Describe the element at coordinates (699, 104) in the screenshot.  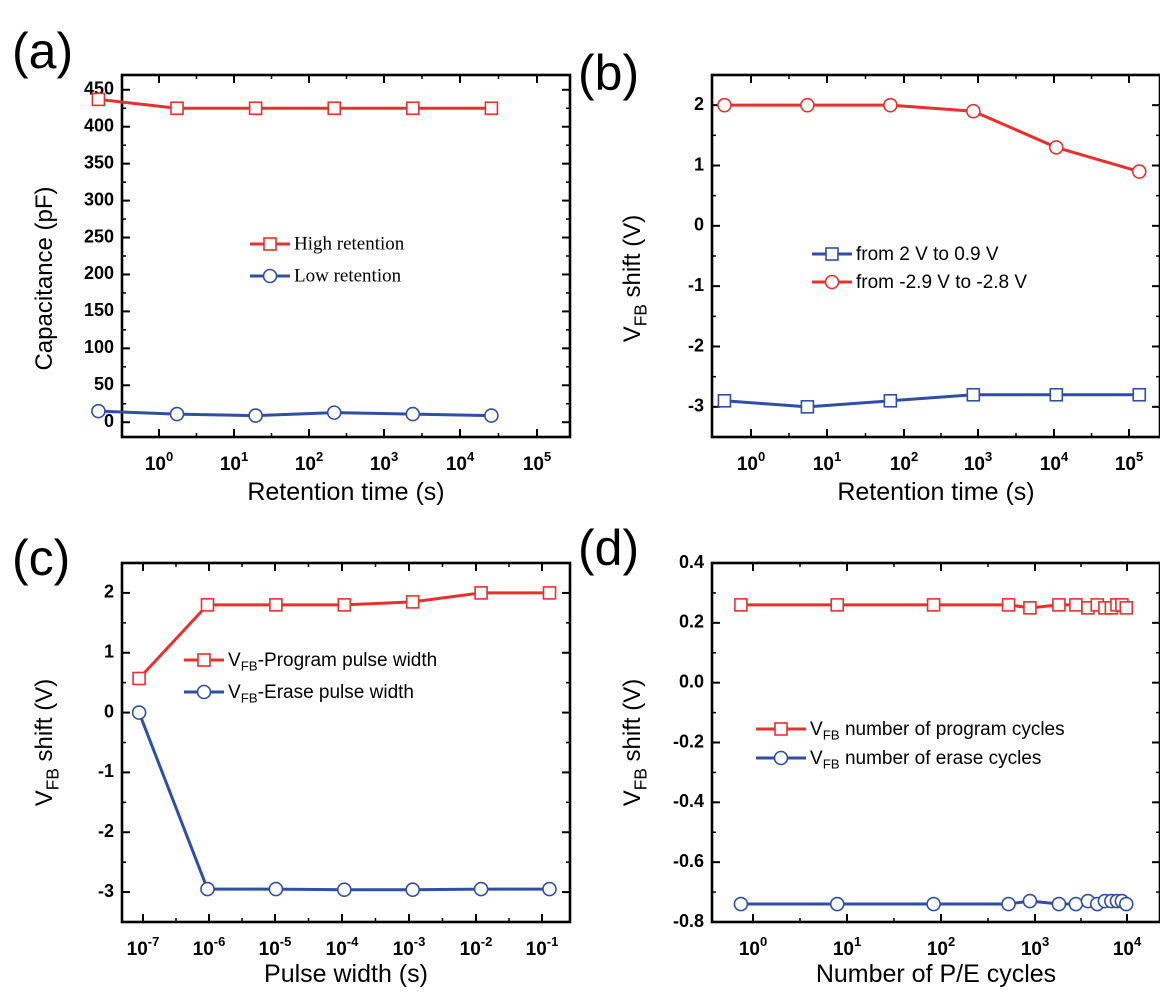
I see `y-tick-label: 2` at that location.